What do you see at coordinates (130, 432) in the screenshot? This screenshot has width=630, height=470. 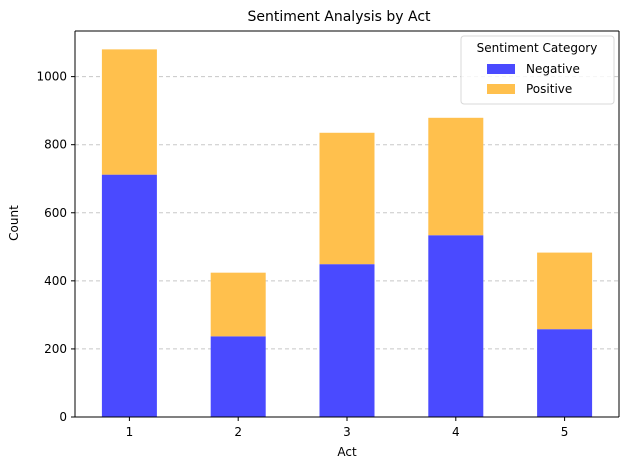 I see `x-tick-label-1: 1` at bounding box center [130, 432].